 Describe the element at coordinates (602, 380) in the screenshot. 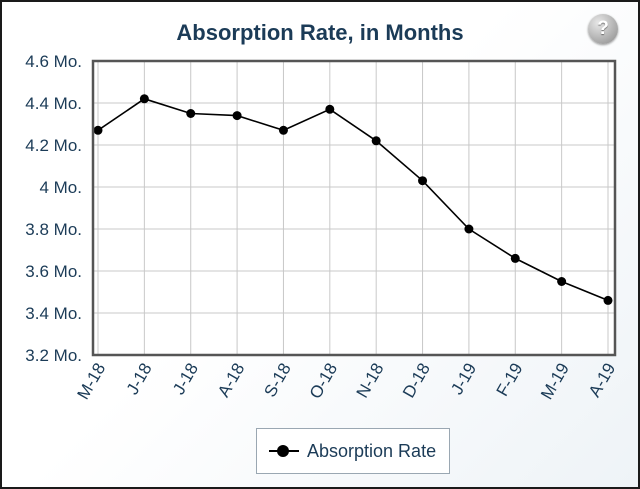

I see `x-tick-label: A-19` at that location.